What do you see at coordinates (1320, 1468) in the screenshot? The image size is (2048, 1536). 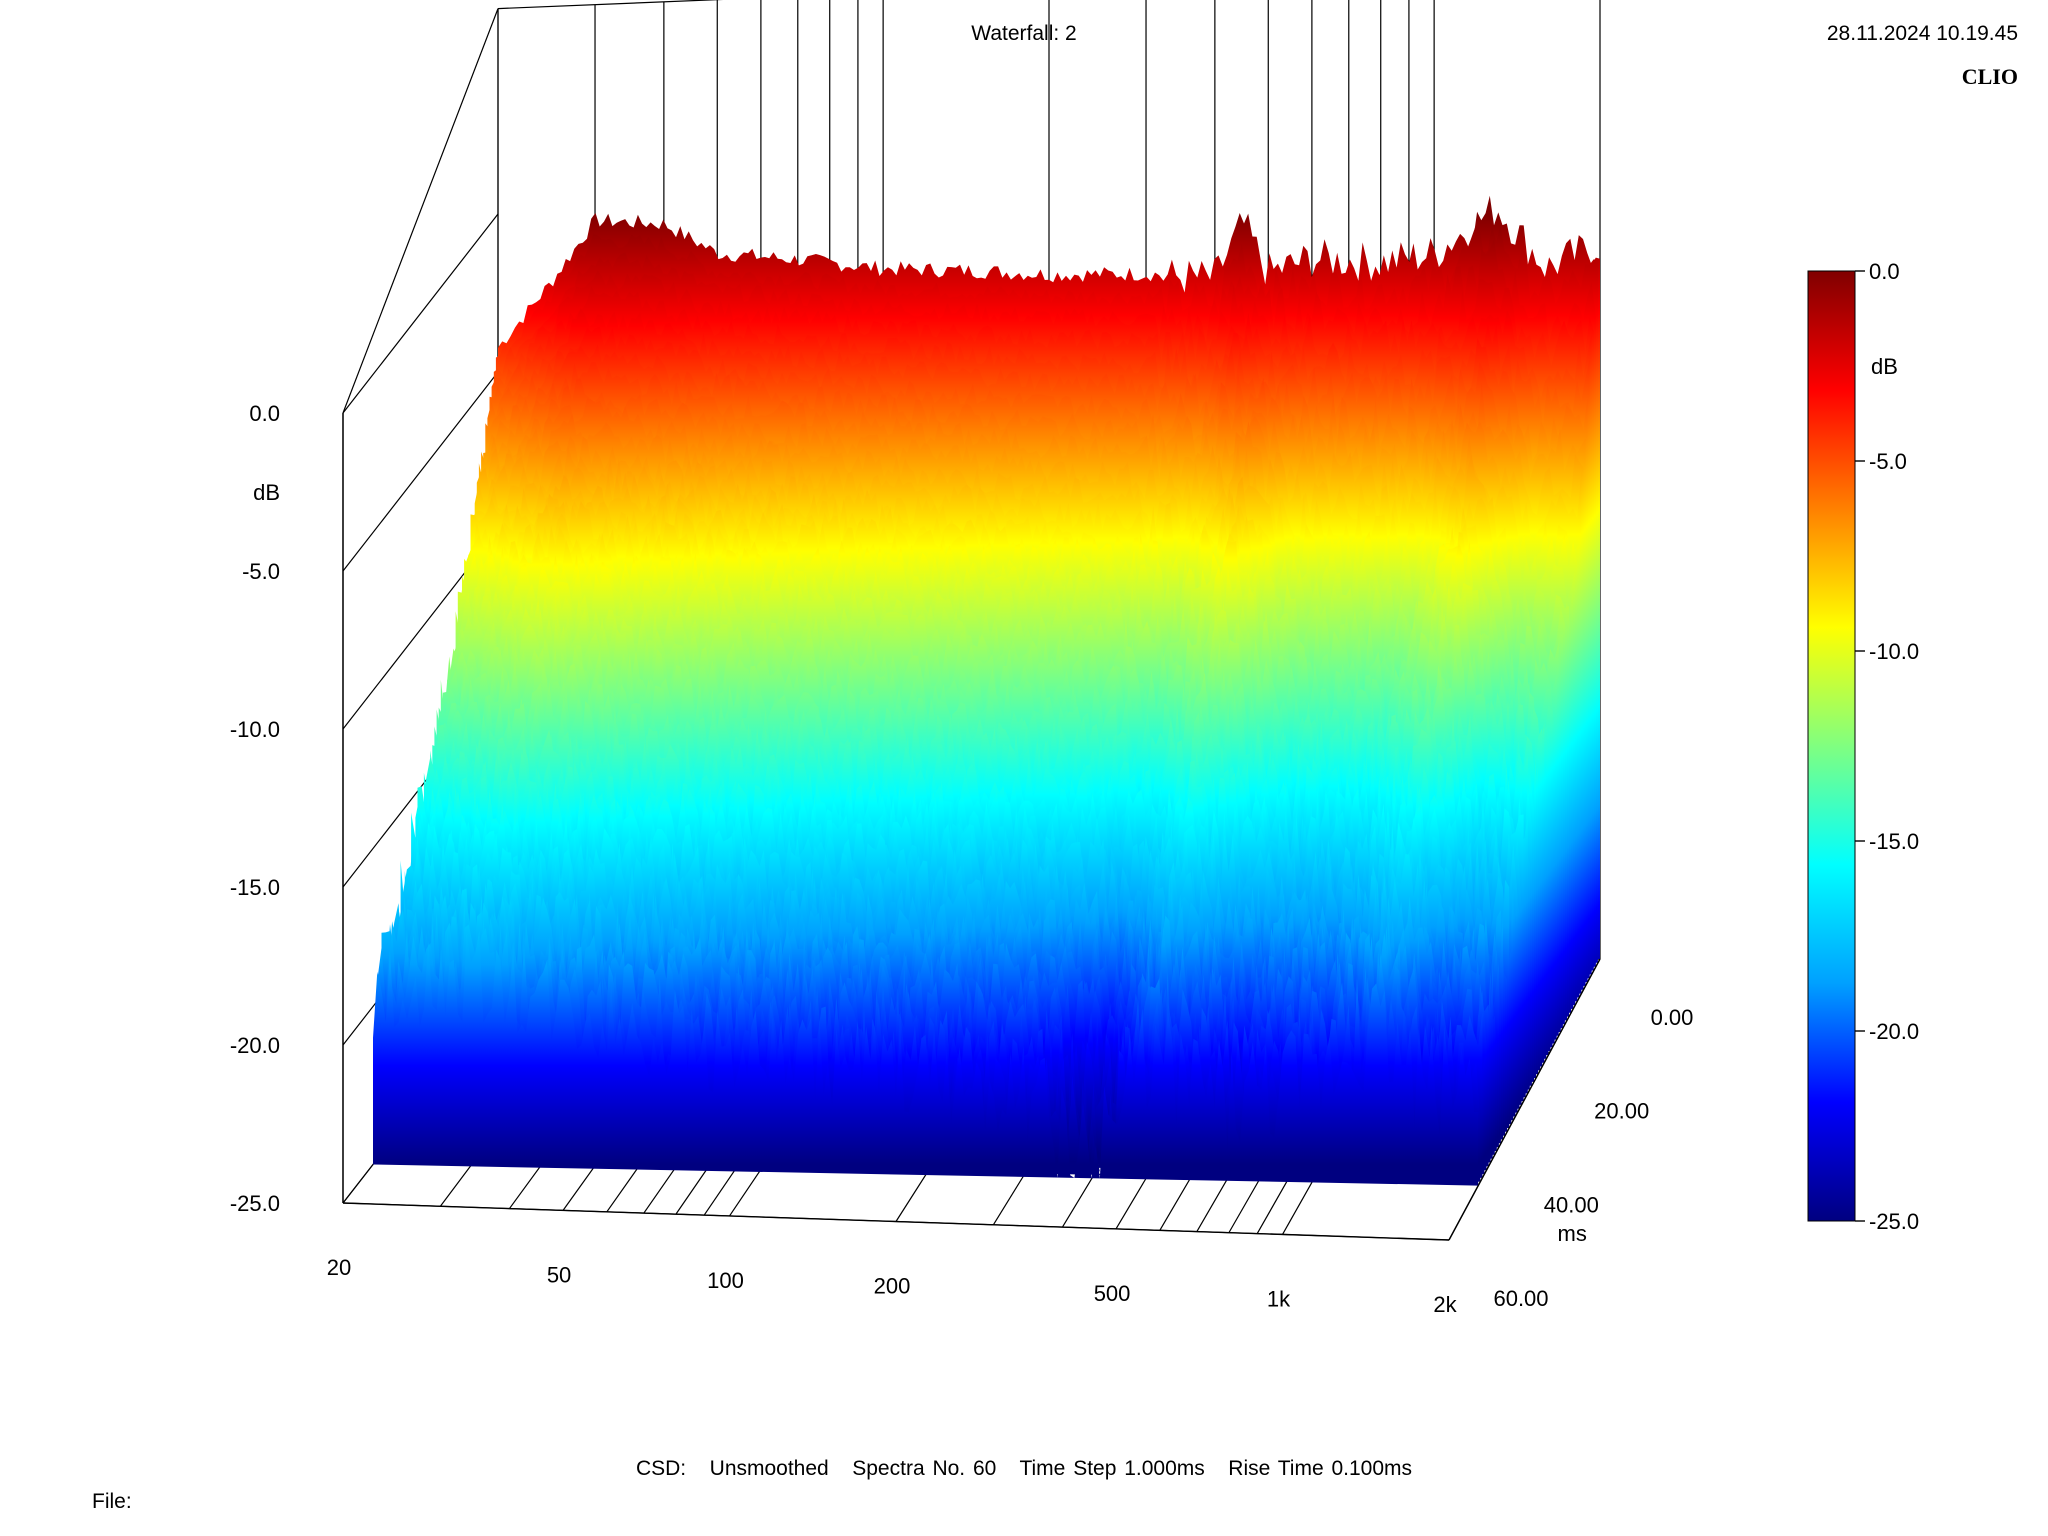 I see `rise-time: Rise Time 0.100ms` at bounding box center [1320, 1468].